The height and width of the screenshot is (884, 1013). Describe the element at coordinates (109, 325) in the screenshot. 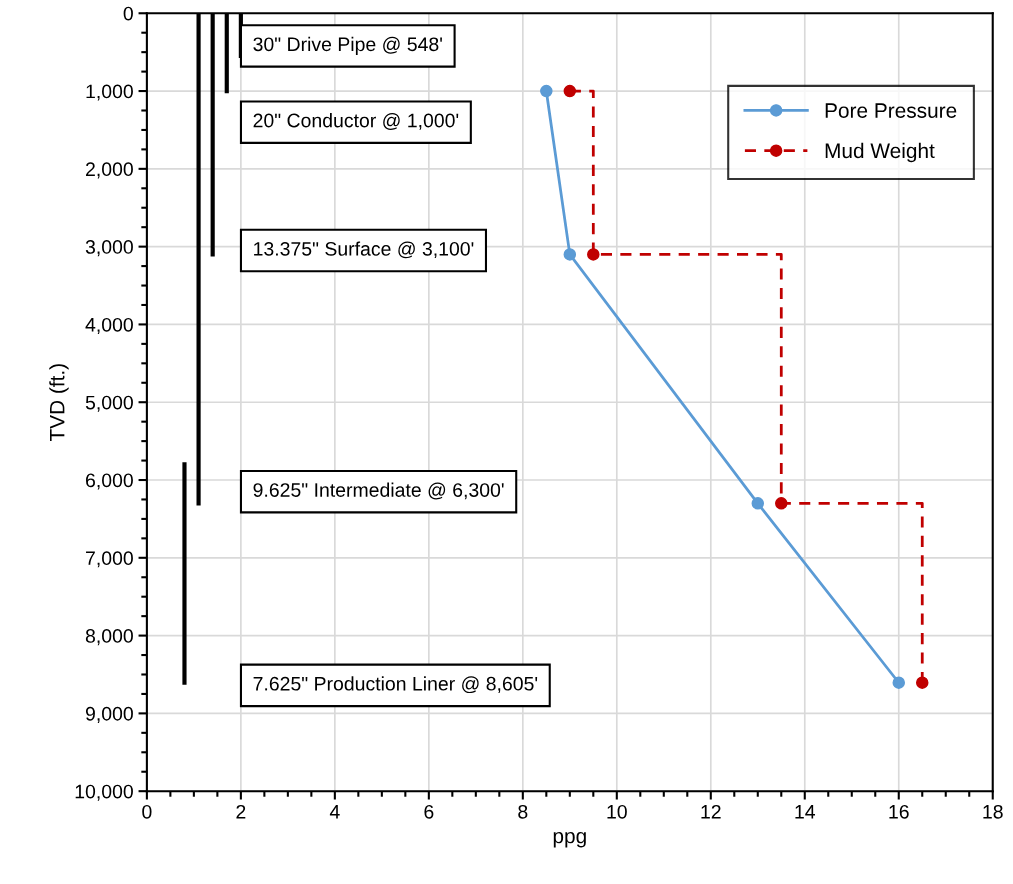

I see `y-tick-label: 4,000` at that location.